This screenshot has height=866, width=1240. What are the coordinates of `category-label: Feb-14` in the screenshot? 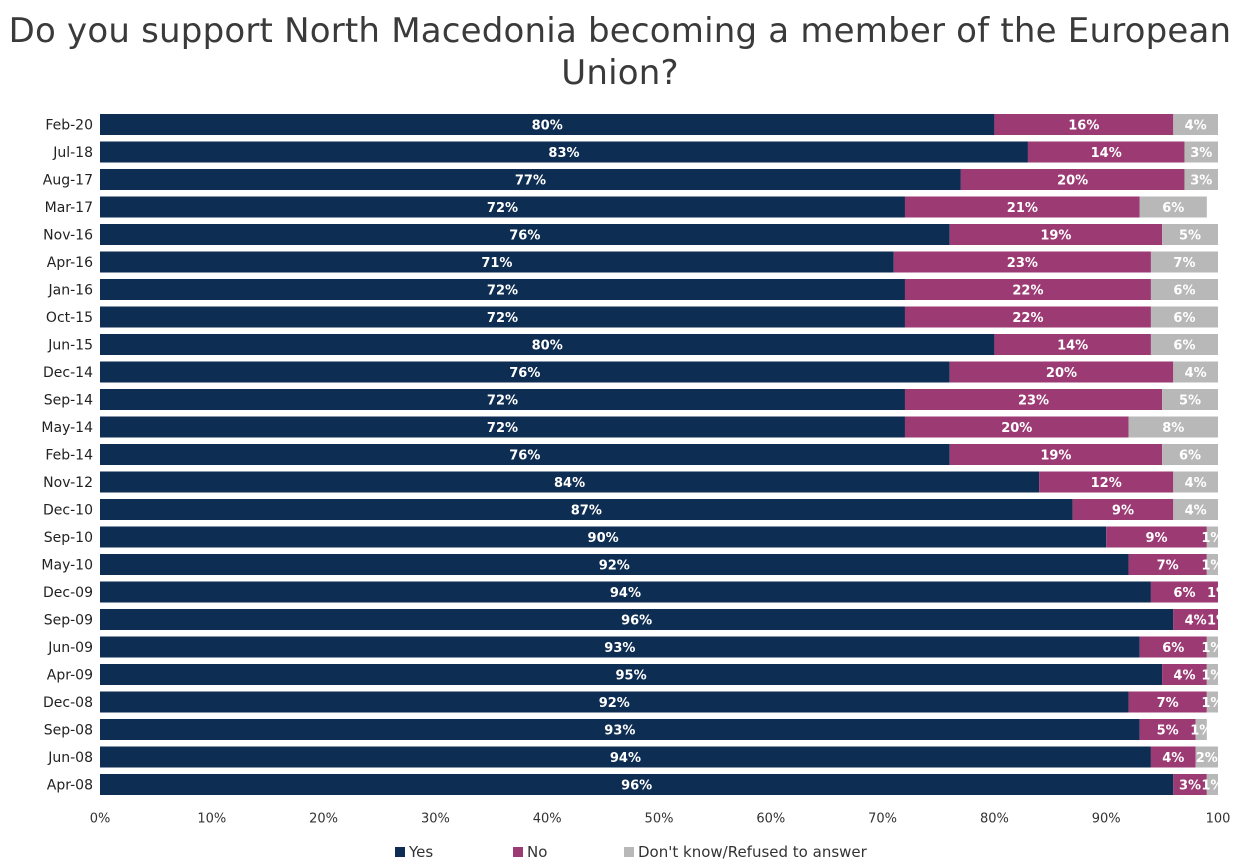 It's located at (69, 456).